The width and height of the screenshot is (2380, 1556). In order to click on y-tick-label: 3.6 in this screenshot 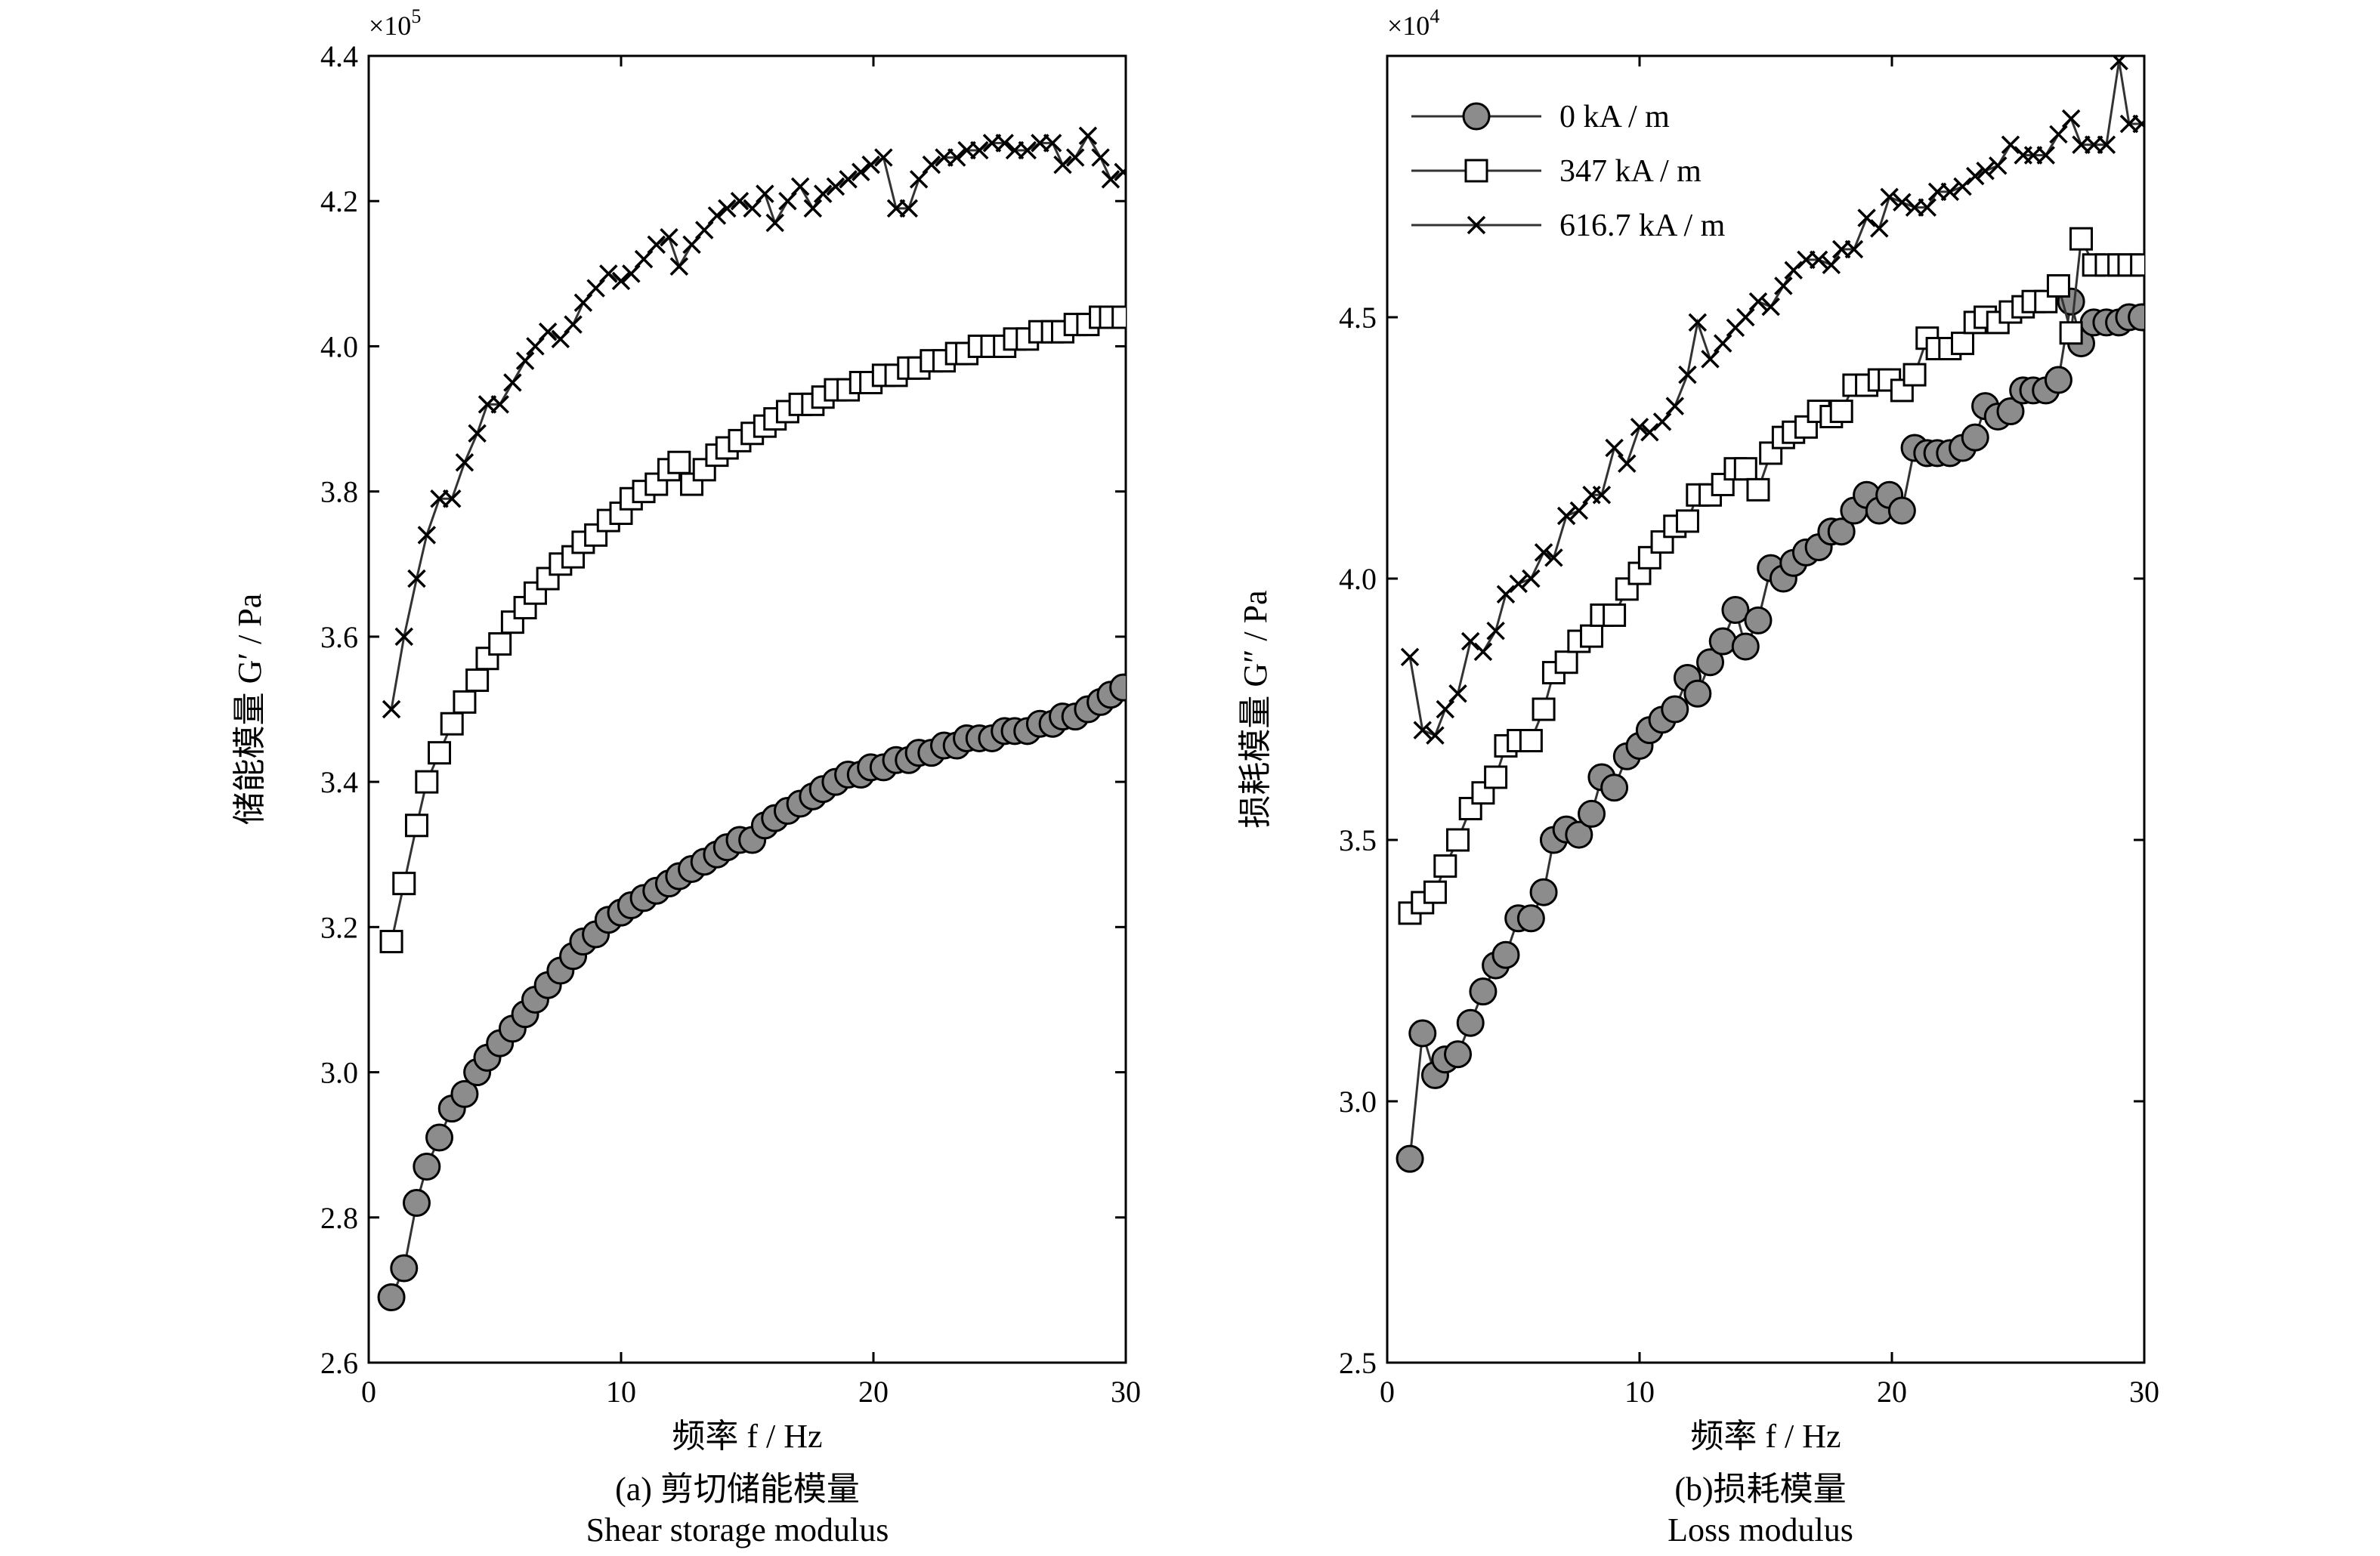, I will do `click(339, 637)`.